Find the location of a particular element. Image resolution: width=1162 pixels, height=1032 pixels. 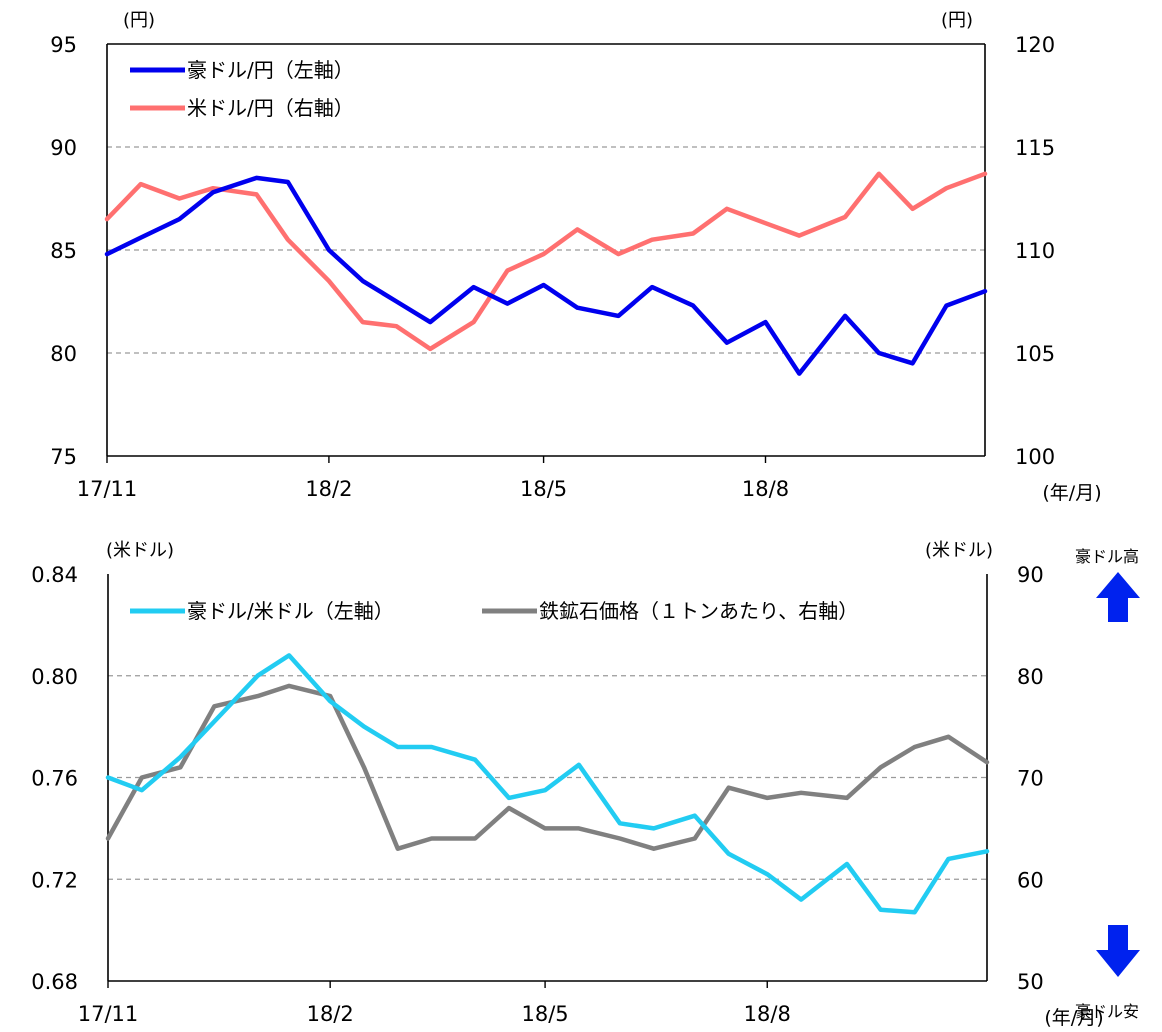

legend-label: 米ドル/円（右軸） is located at coordinates (270, 108).